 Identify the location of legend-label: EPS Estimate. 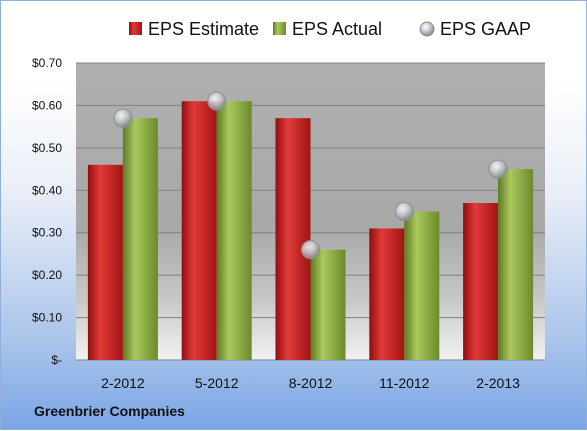
(203, 29).